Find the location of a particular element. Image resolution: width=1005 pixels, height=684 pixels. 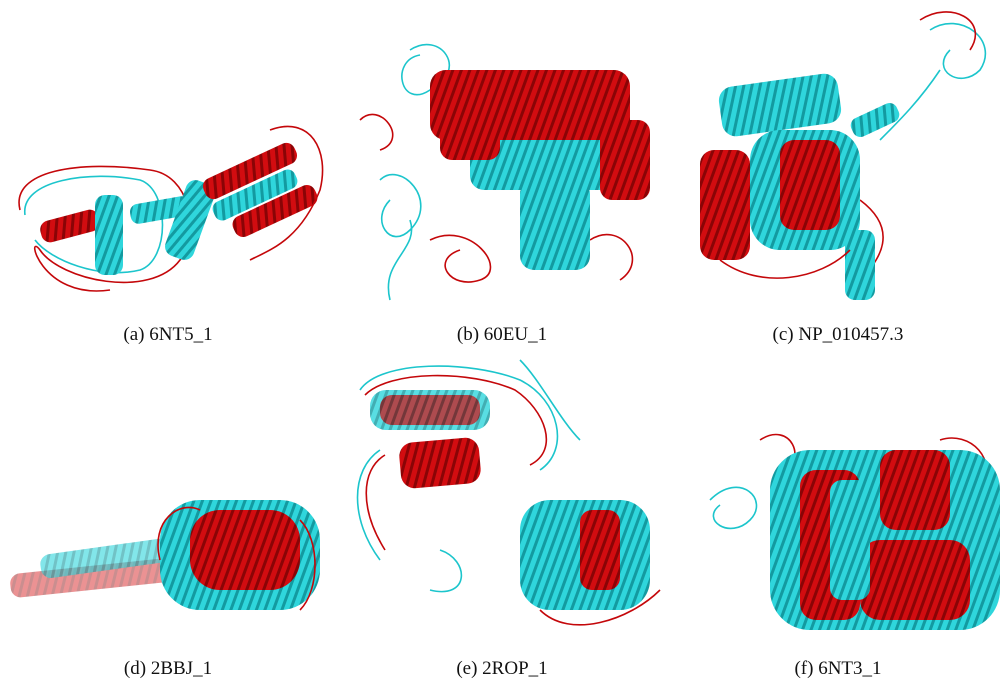

caption: (b) 60EU_1 is located at coordinates (502, 334).